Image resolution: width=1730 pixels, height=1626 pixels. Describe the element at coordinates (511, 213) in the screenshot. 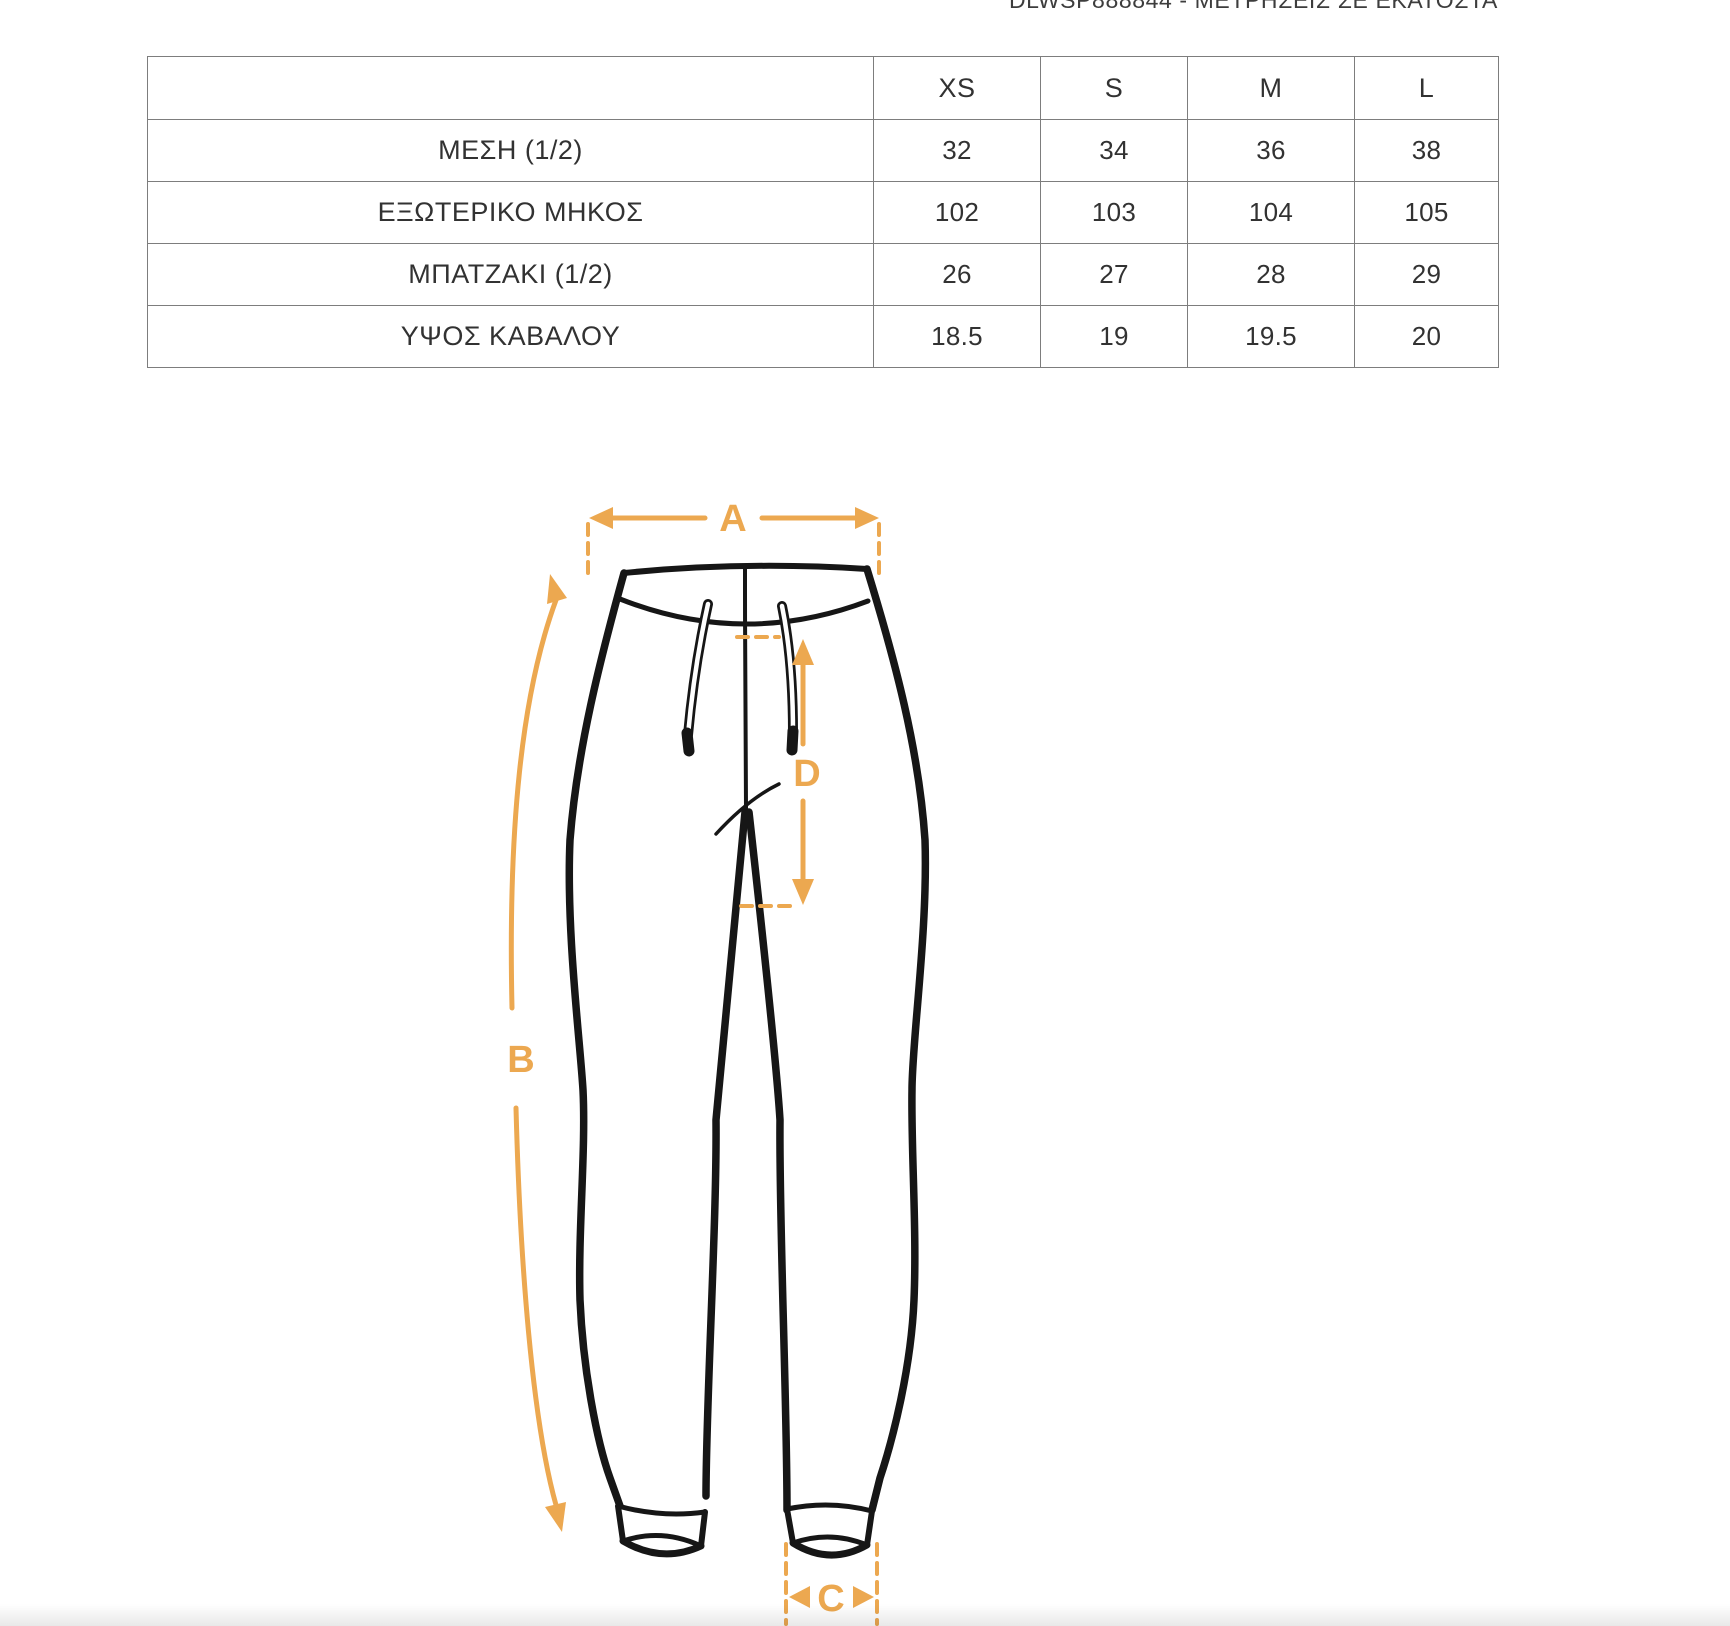

I see `measurement-label-outer-length: ΕΞΩΤΕΡΙΚΟ ΜΗΚΟΣ` at that location.